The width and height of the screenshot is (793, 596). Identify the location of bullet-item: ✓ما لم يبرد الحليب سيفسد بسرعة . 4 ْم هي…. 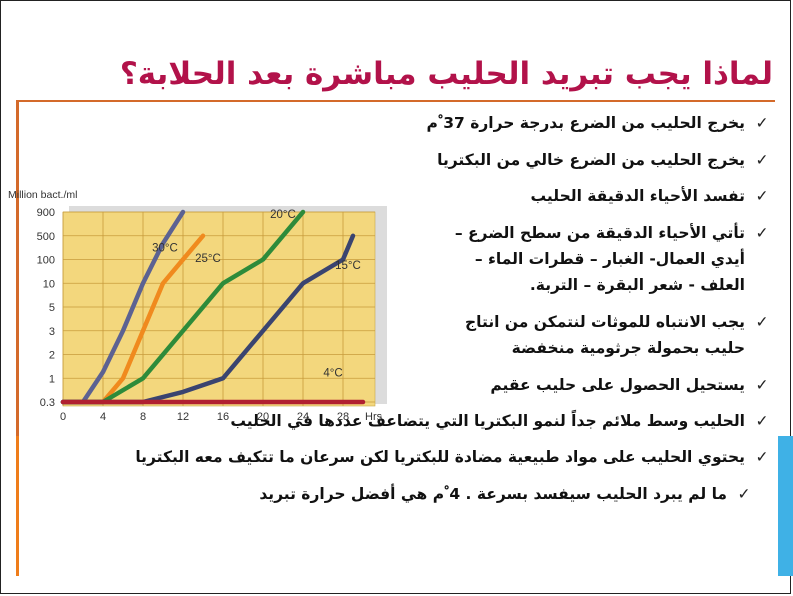
(507, 494).